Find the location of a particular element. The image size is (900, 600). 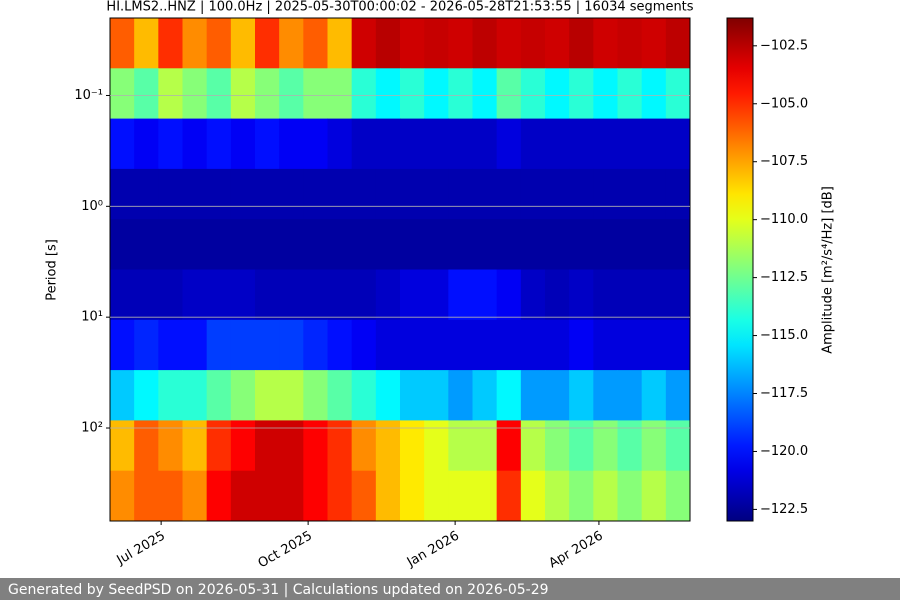

x-tick-label: Oct 2025 is located at coordinates (285, 550).